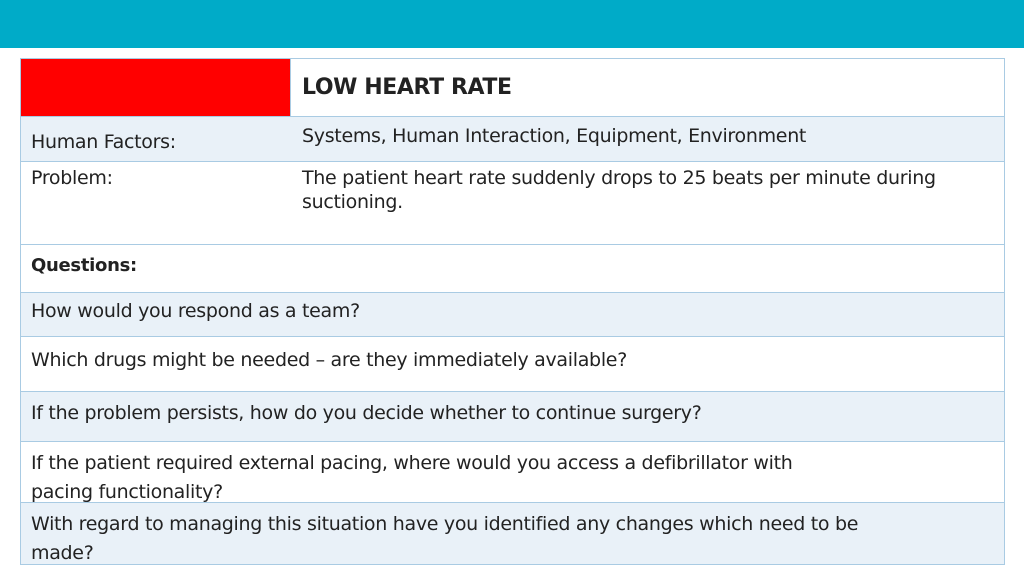 Image resolution: width=1024 pixels, height=576 pixels. Describe the element at coordinates (407, 87) in the screenshot. I see `page-title: LOW HEART RATE` at that location.